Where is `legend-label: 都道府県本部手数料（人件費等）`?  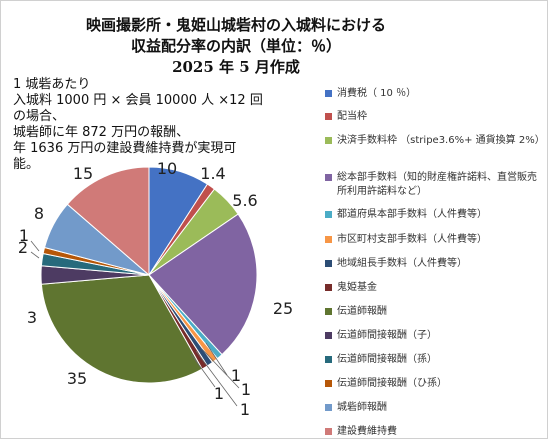
legend-label: 都道府県本部手数料（人件費等） is located at coordinates (412, 214).